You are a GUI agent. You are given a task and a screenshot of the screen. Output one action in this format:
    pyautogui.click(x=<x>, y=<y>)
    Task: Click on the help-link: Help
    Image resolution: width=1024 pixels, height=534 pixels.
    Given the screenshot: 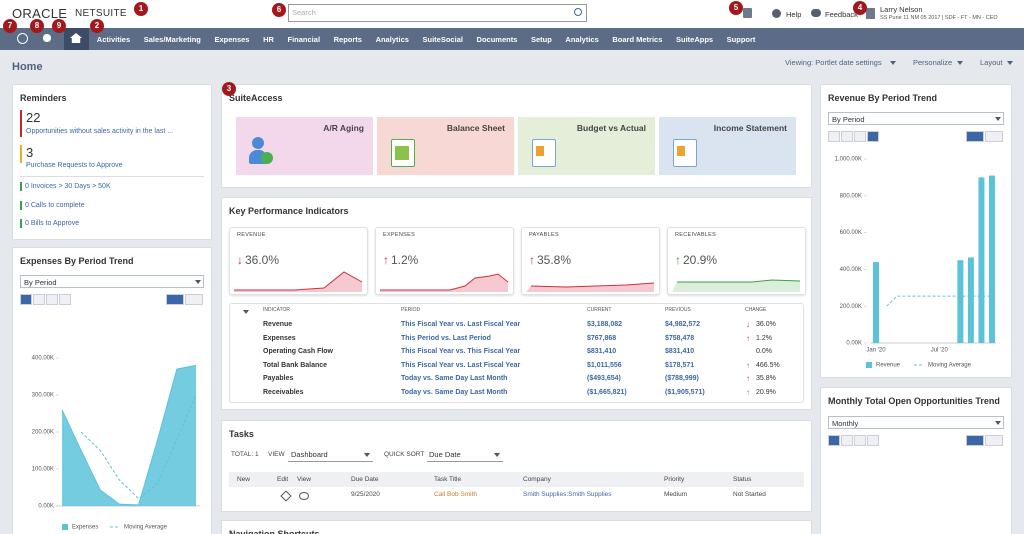 What is the action you would take?
    pyautogui.click(x=794, y=14)
    